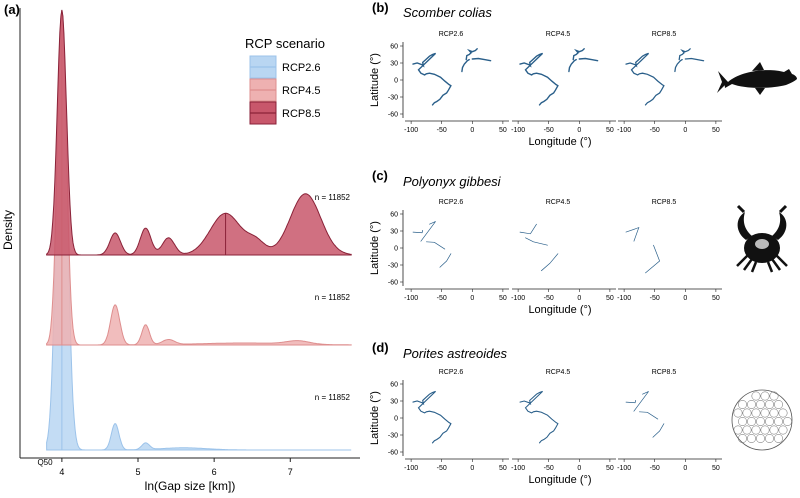 The width and height of the screenshot is (800, 498). I want to click on x-tick-label: 4, so click(61, 472).